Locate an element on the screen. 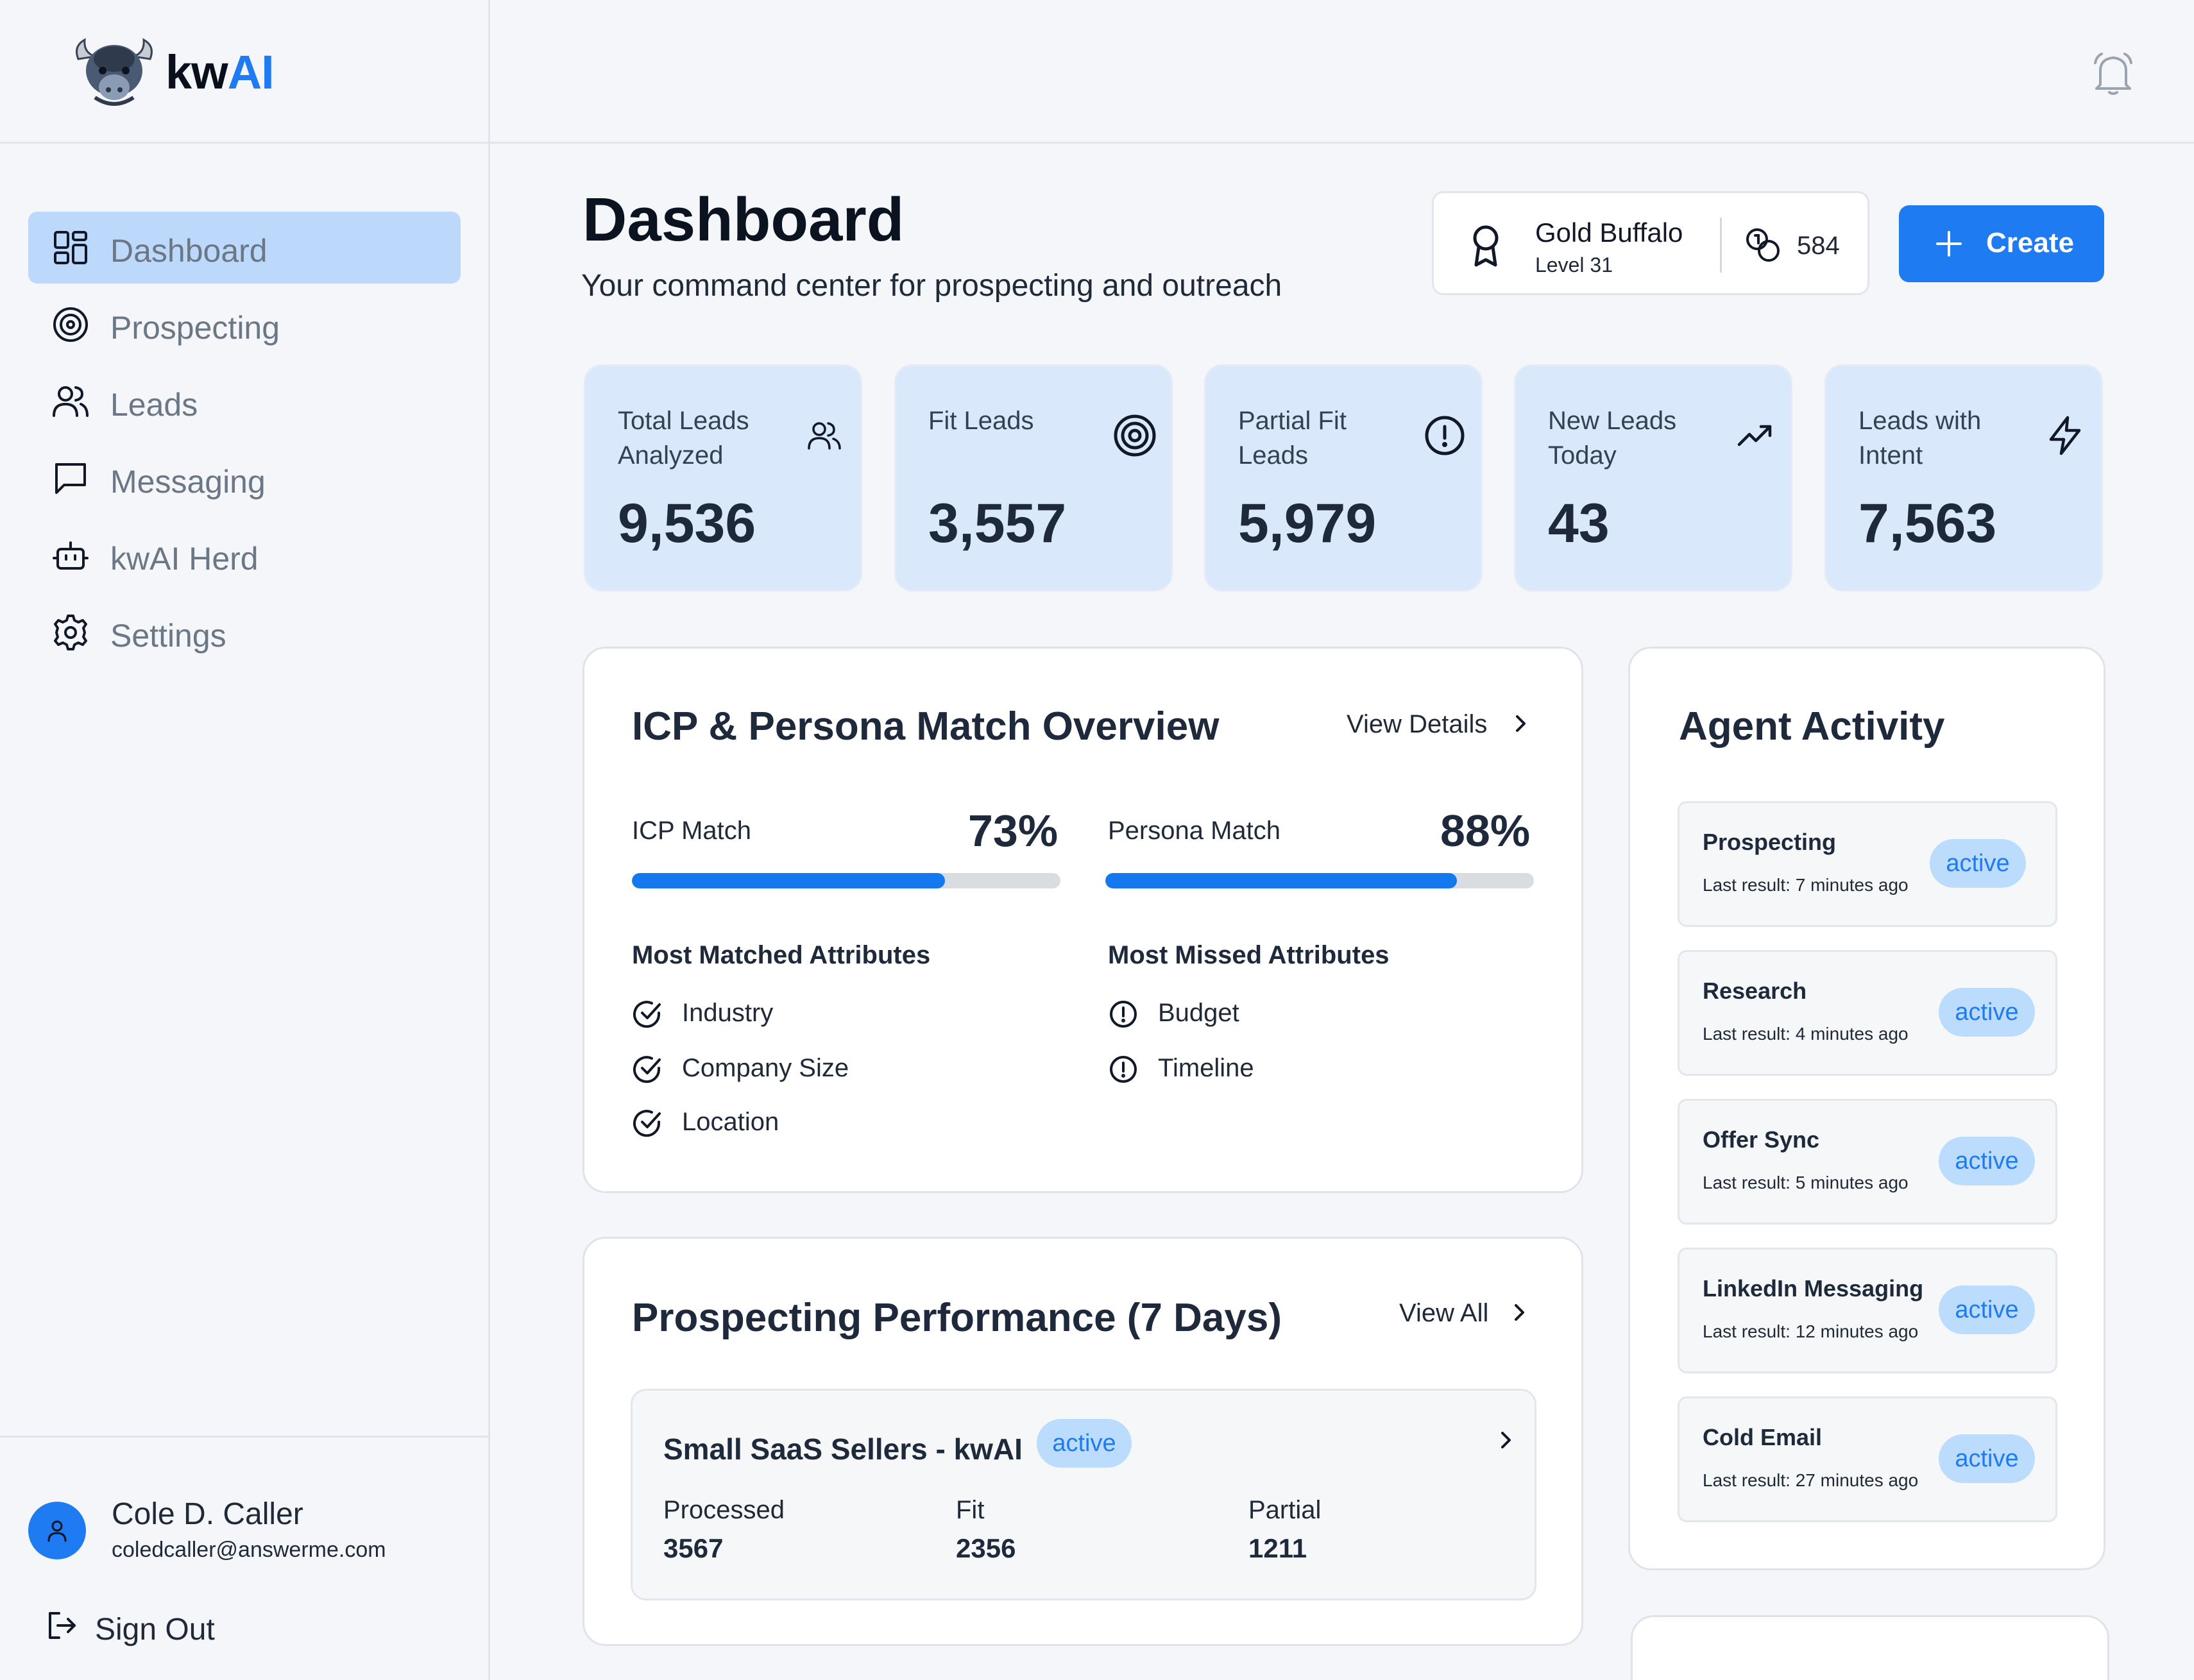  sidebar-item-messaging: Messaging is located at coordinates (244, 478).